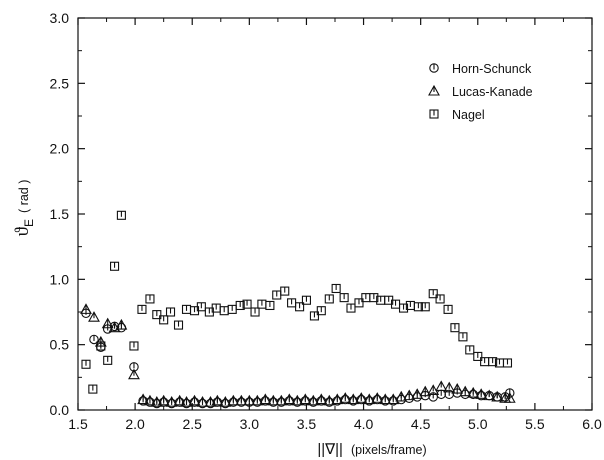 Image resolution: width=604 pixels, height=460 pixels. I want to click on y-tick-label-0: 0.0, so click(60, 410).